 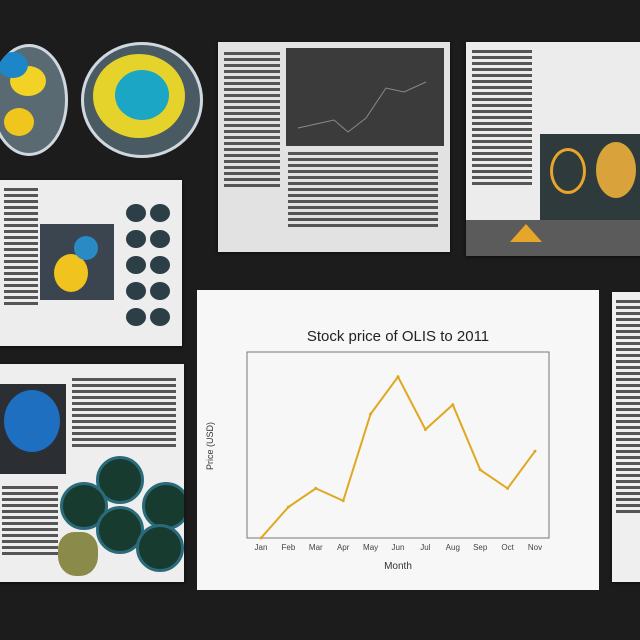 What do you see at coordinates (14, 65) in the screenshot?
I see `shape-blue` at bounding box center [14, 65].